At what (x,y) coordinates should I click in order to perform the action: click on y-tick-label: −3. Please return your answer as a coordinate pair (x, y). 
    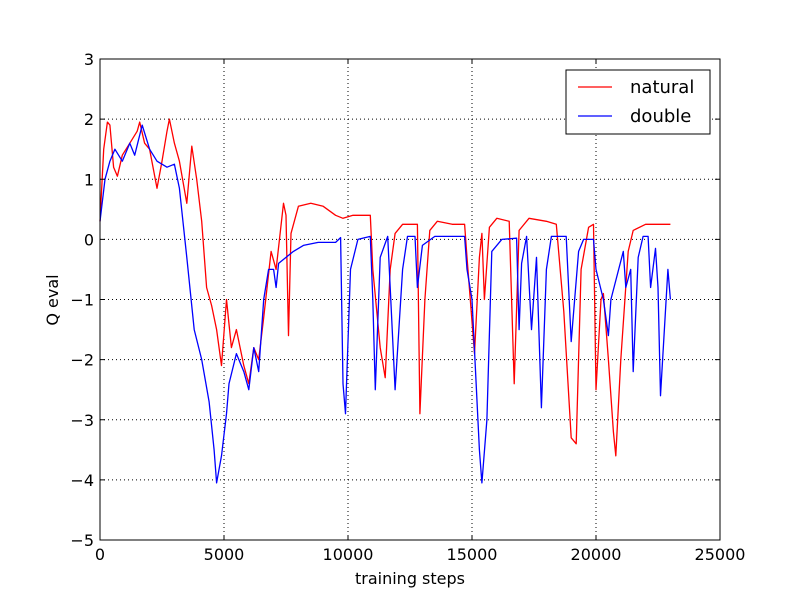
    Looking at the image, I should click on (82, 420).